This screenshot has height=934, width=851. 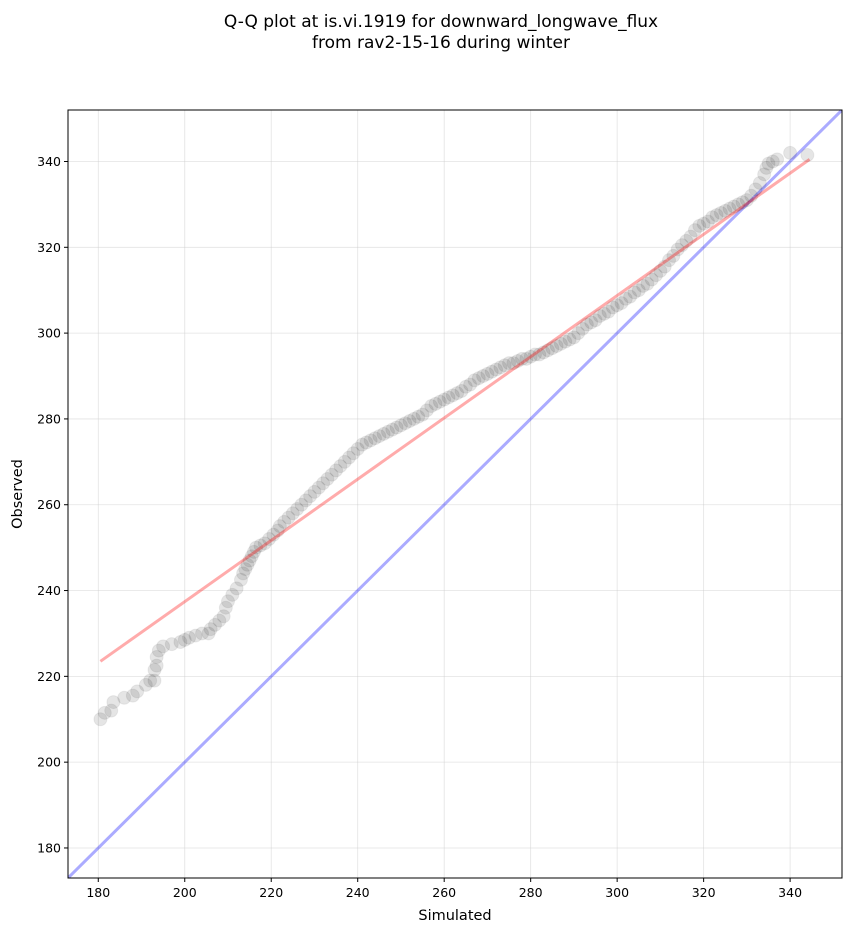 I want to click on chart-title-line-2: from rav2-15-16 during winter, so click(x=441, y=43).